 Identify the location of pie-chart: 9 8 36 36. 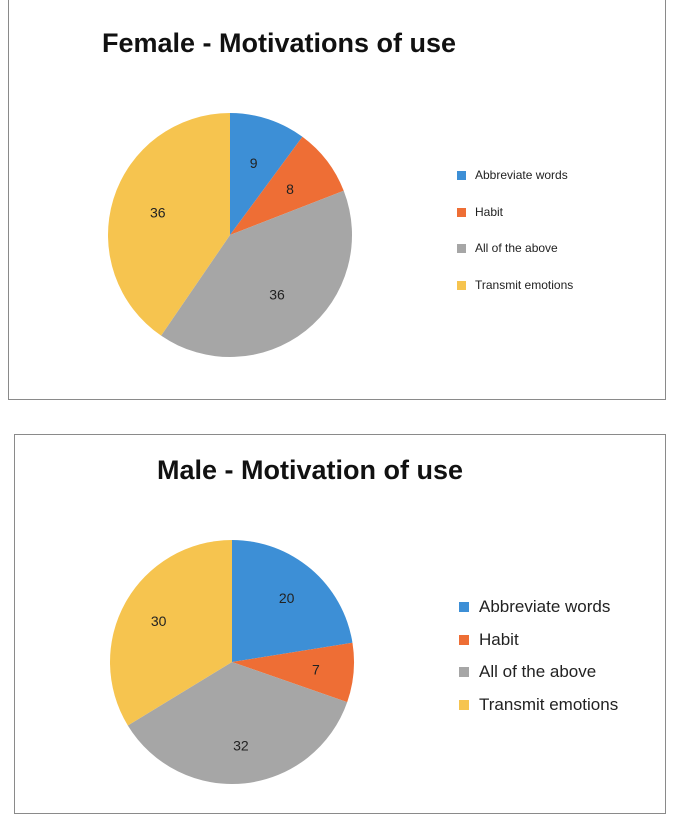
(230, 235).